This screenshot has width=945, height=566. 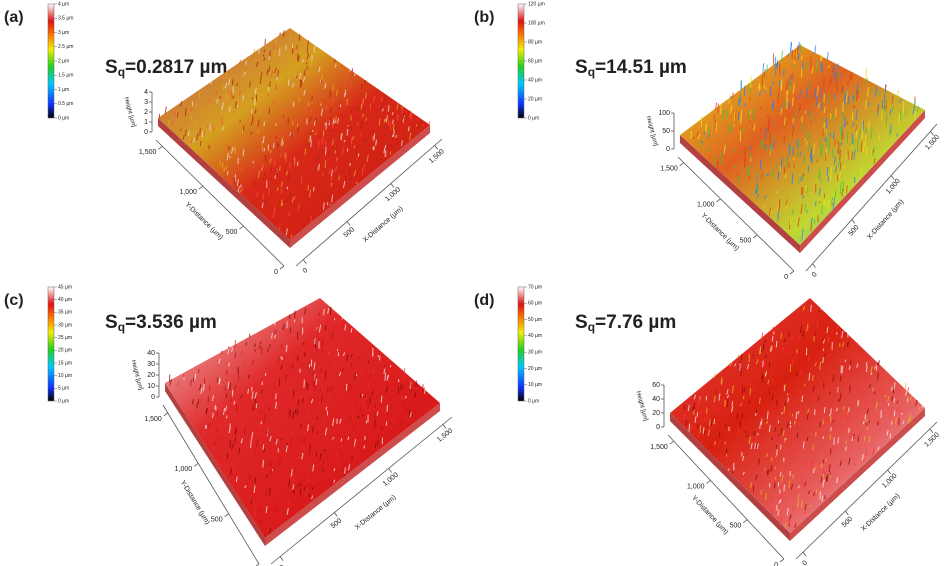 What do you see at coordinates (658, 427) in the screenshot?
I see `z-tick-label: 0` at bounding box center [658, 427].